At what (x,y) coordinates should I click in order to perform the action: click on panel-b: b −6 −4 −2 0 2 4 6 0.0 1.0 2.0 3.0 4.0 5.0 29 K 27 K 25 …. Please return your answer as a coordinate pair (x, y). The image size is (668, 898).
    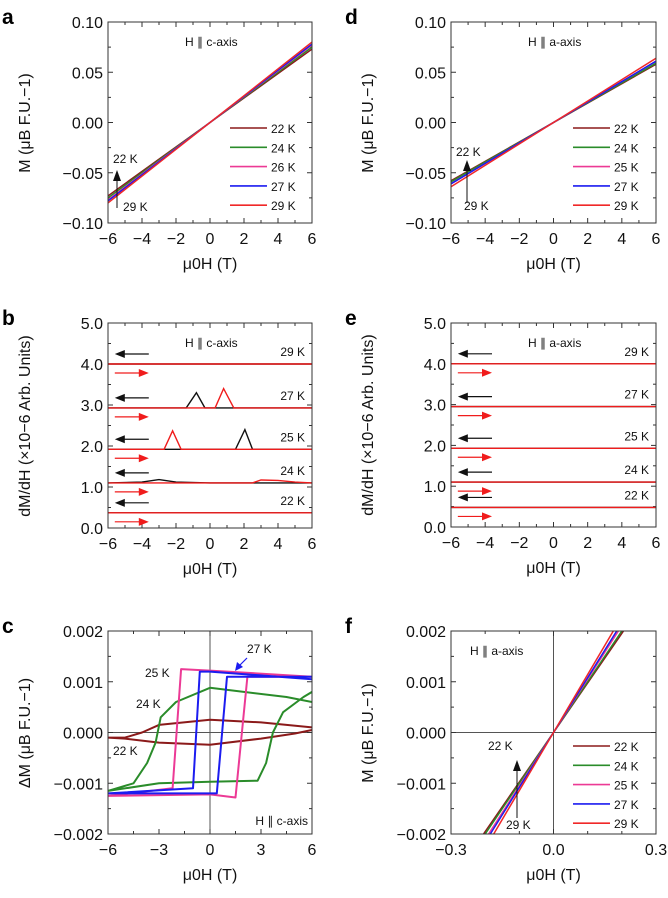
    Looking at the image, I should click on (159, 430).